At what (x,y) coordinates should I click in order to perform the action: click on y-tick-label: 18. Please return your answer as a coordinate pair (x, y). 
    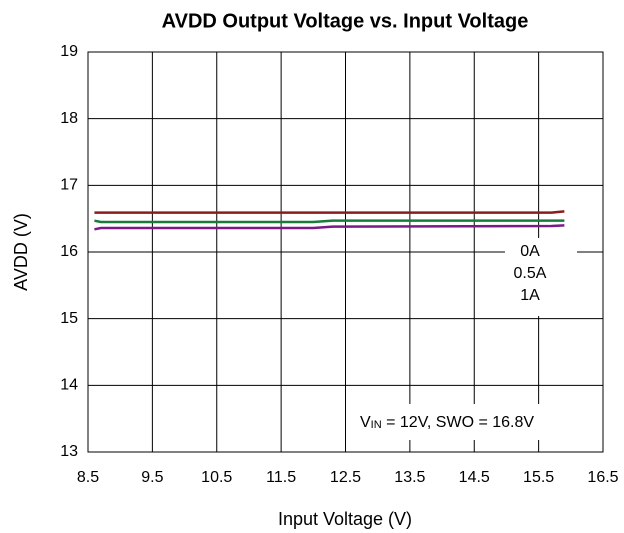
    Looking at the image, I should click on (69, 118).